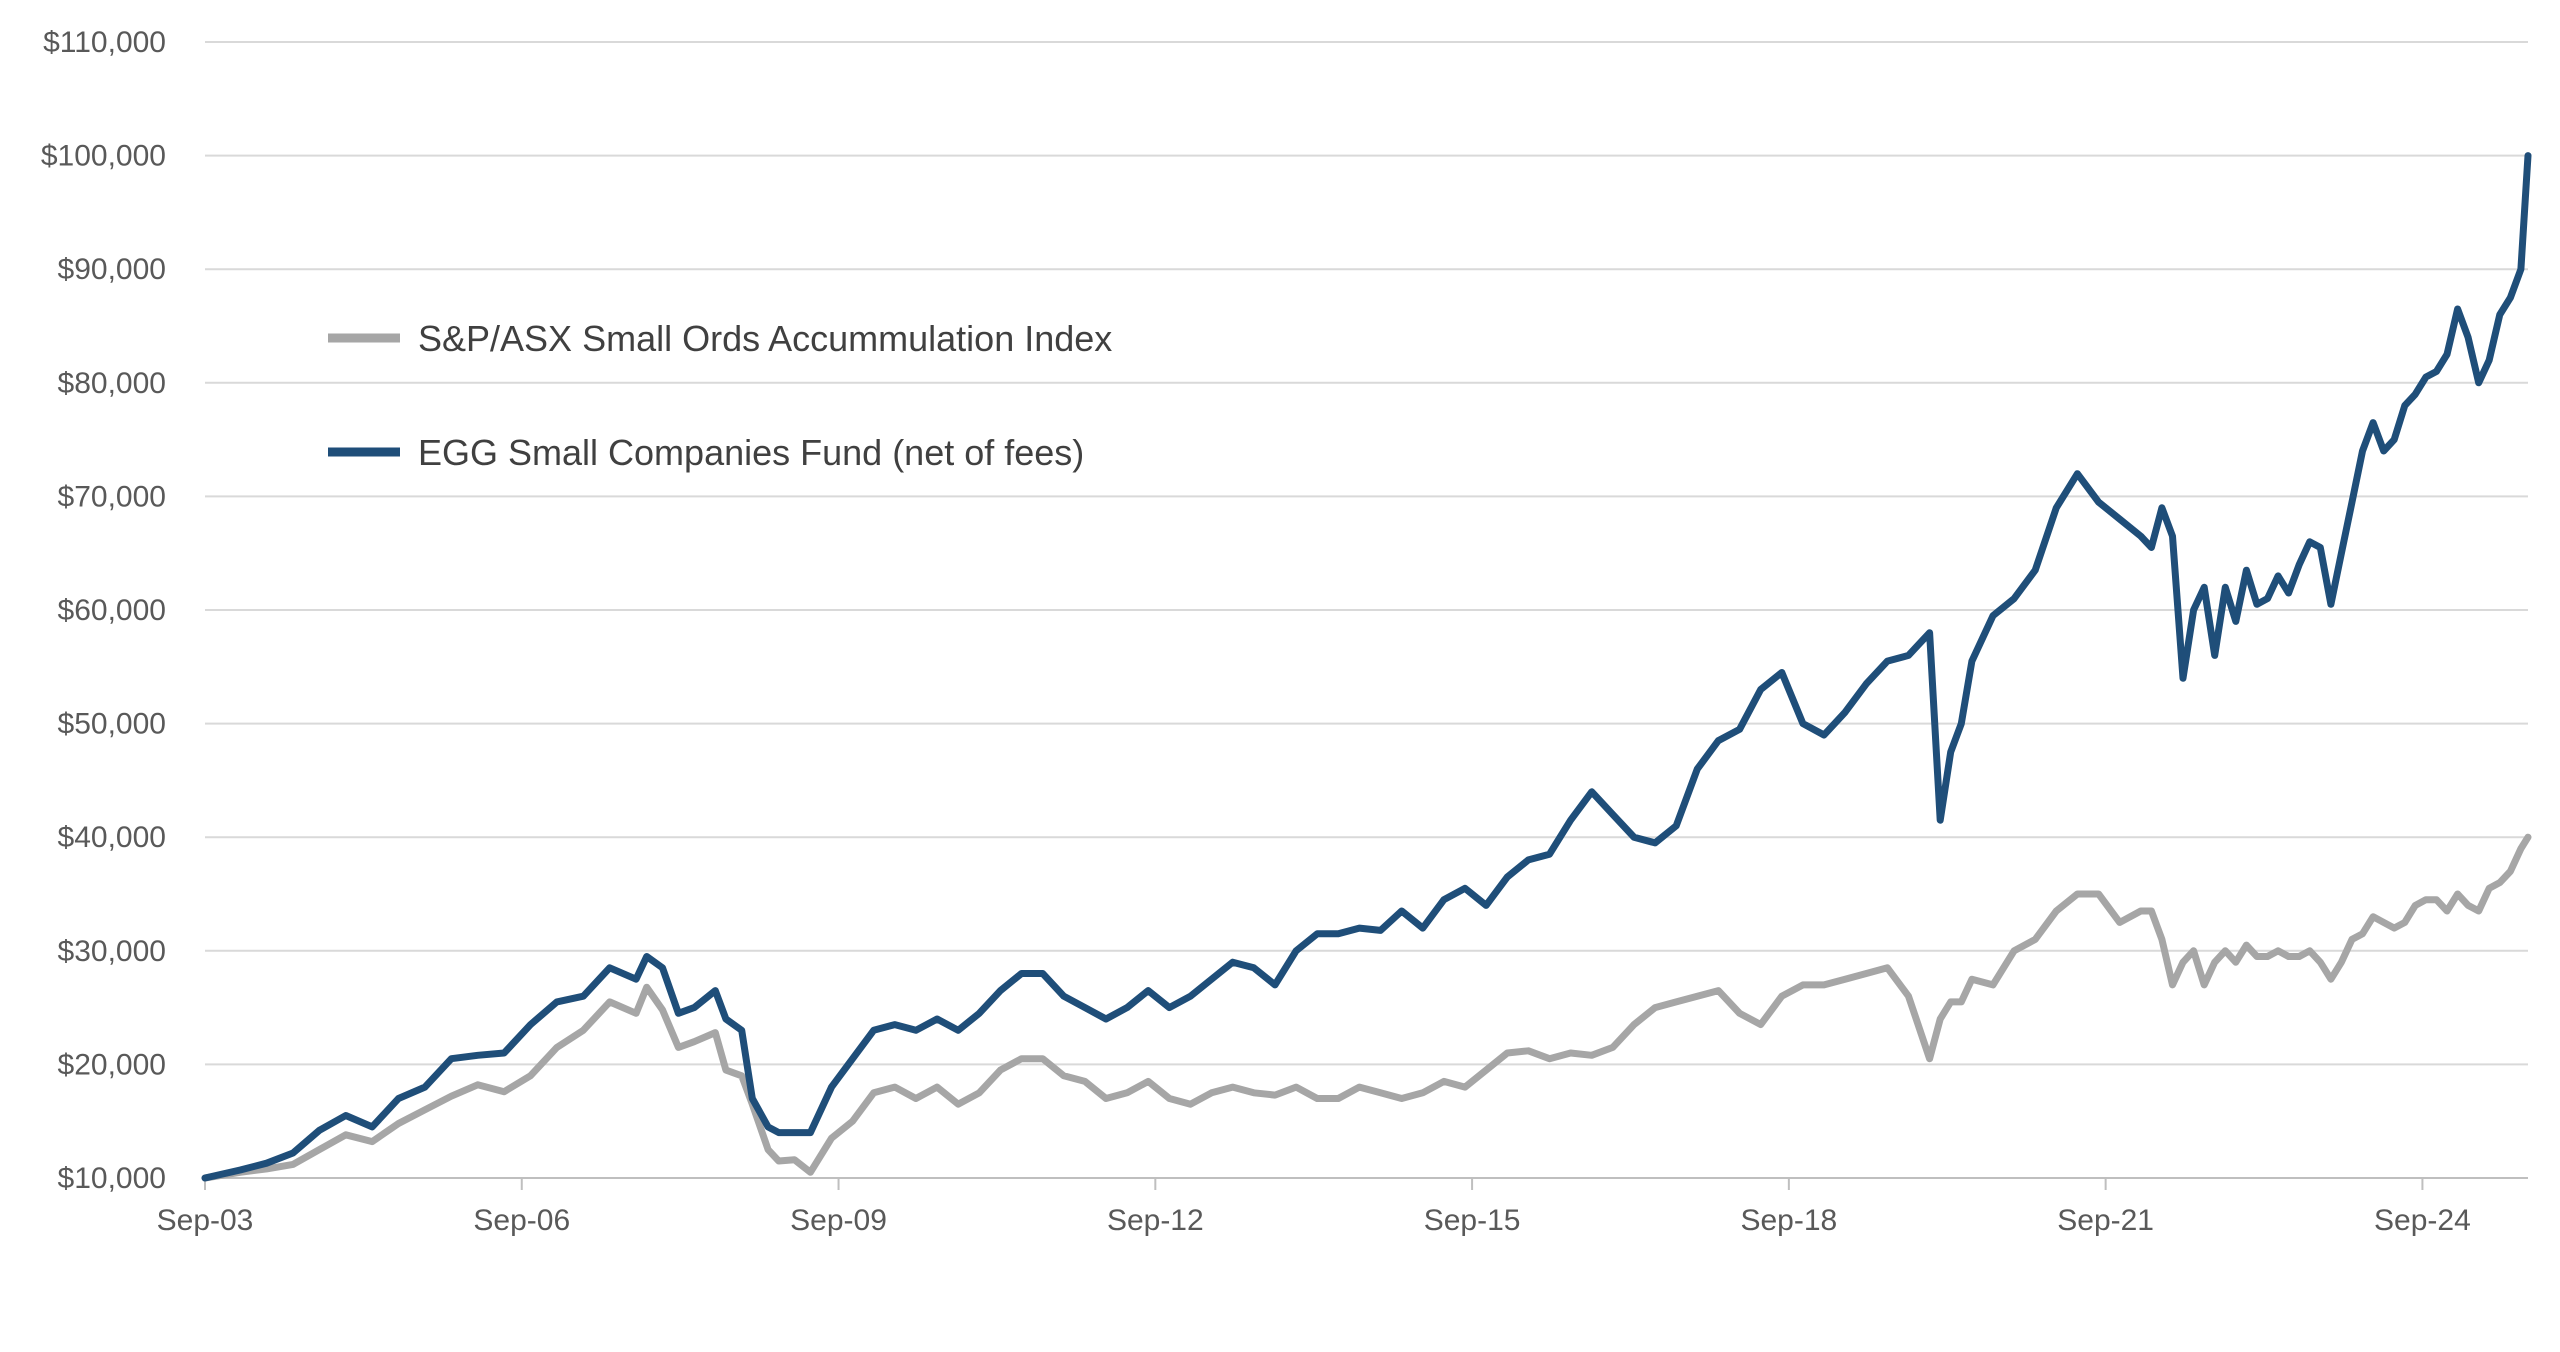  What do you see at coordinates (112, 496) in the screenshot?
I see `y-tick-label: $70,000` at bounding box center [112, 496].